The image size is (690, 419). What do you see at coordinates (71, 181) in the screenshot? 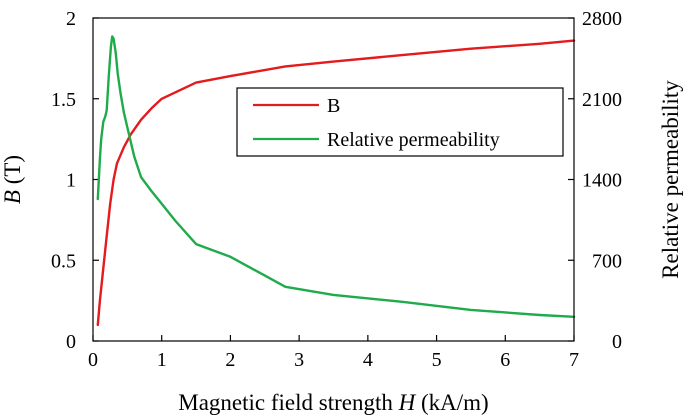
I see `y-left-tick-label: 1` at bounding box center [71, 181].